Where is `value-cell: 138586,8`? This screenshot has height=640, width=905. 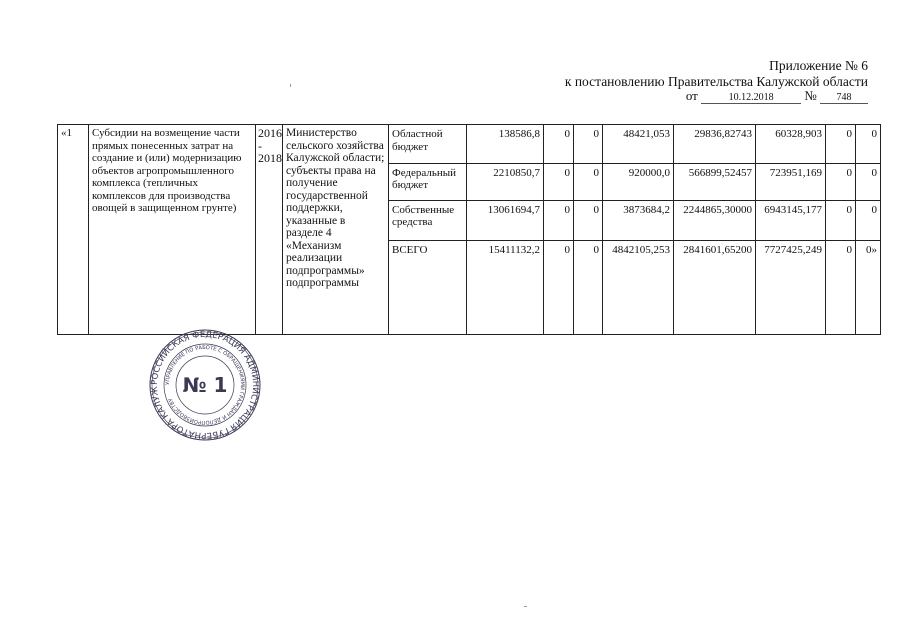 value-cell: 138586,8 is located at coordinates (505, 144).